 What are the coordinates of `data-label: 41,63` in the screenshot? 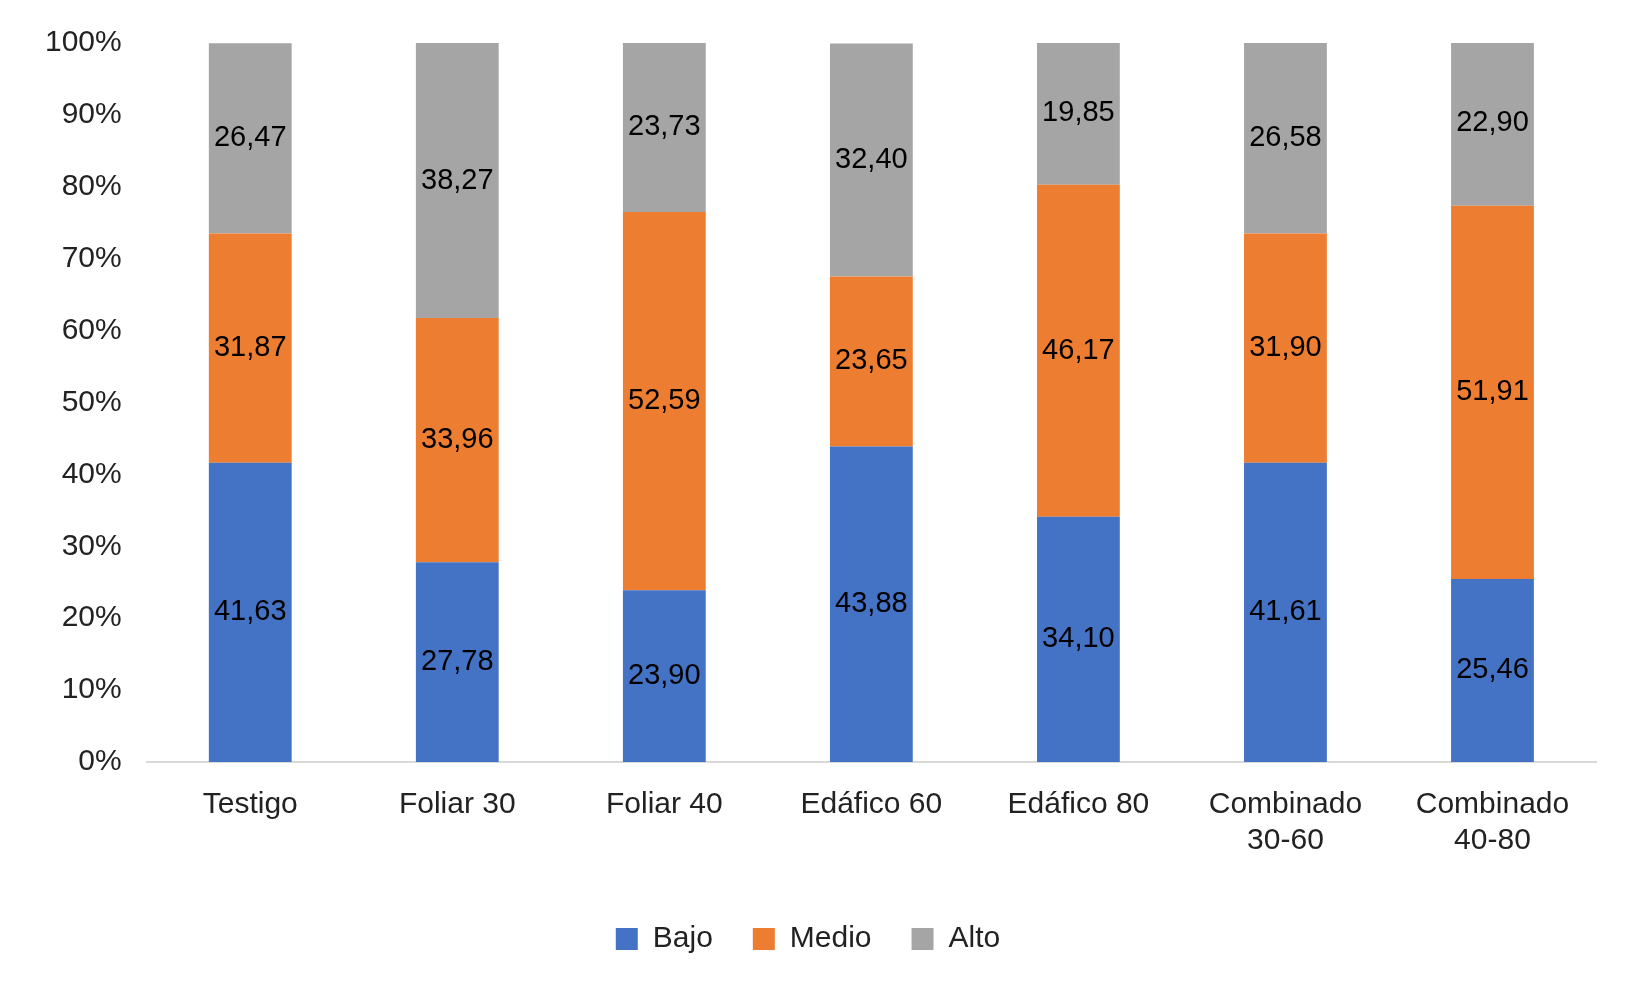 It's located at (250, 610).